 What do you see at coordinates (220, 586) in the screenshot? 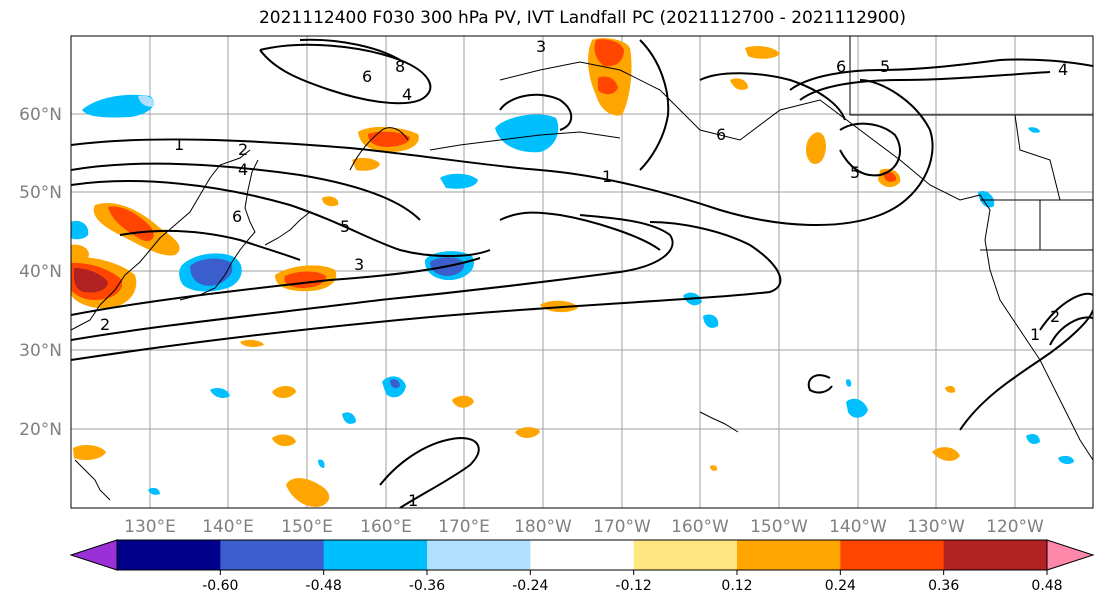
I see `colorbar-tick-label: -0.60` at bounding box center [220, 586].